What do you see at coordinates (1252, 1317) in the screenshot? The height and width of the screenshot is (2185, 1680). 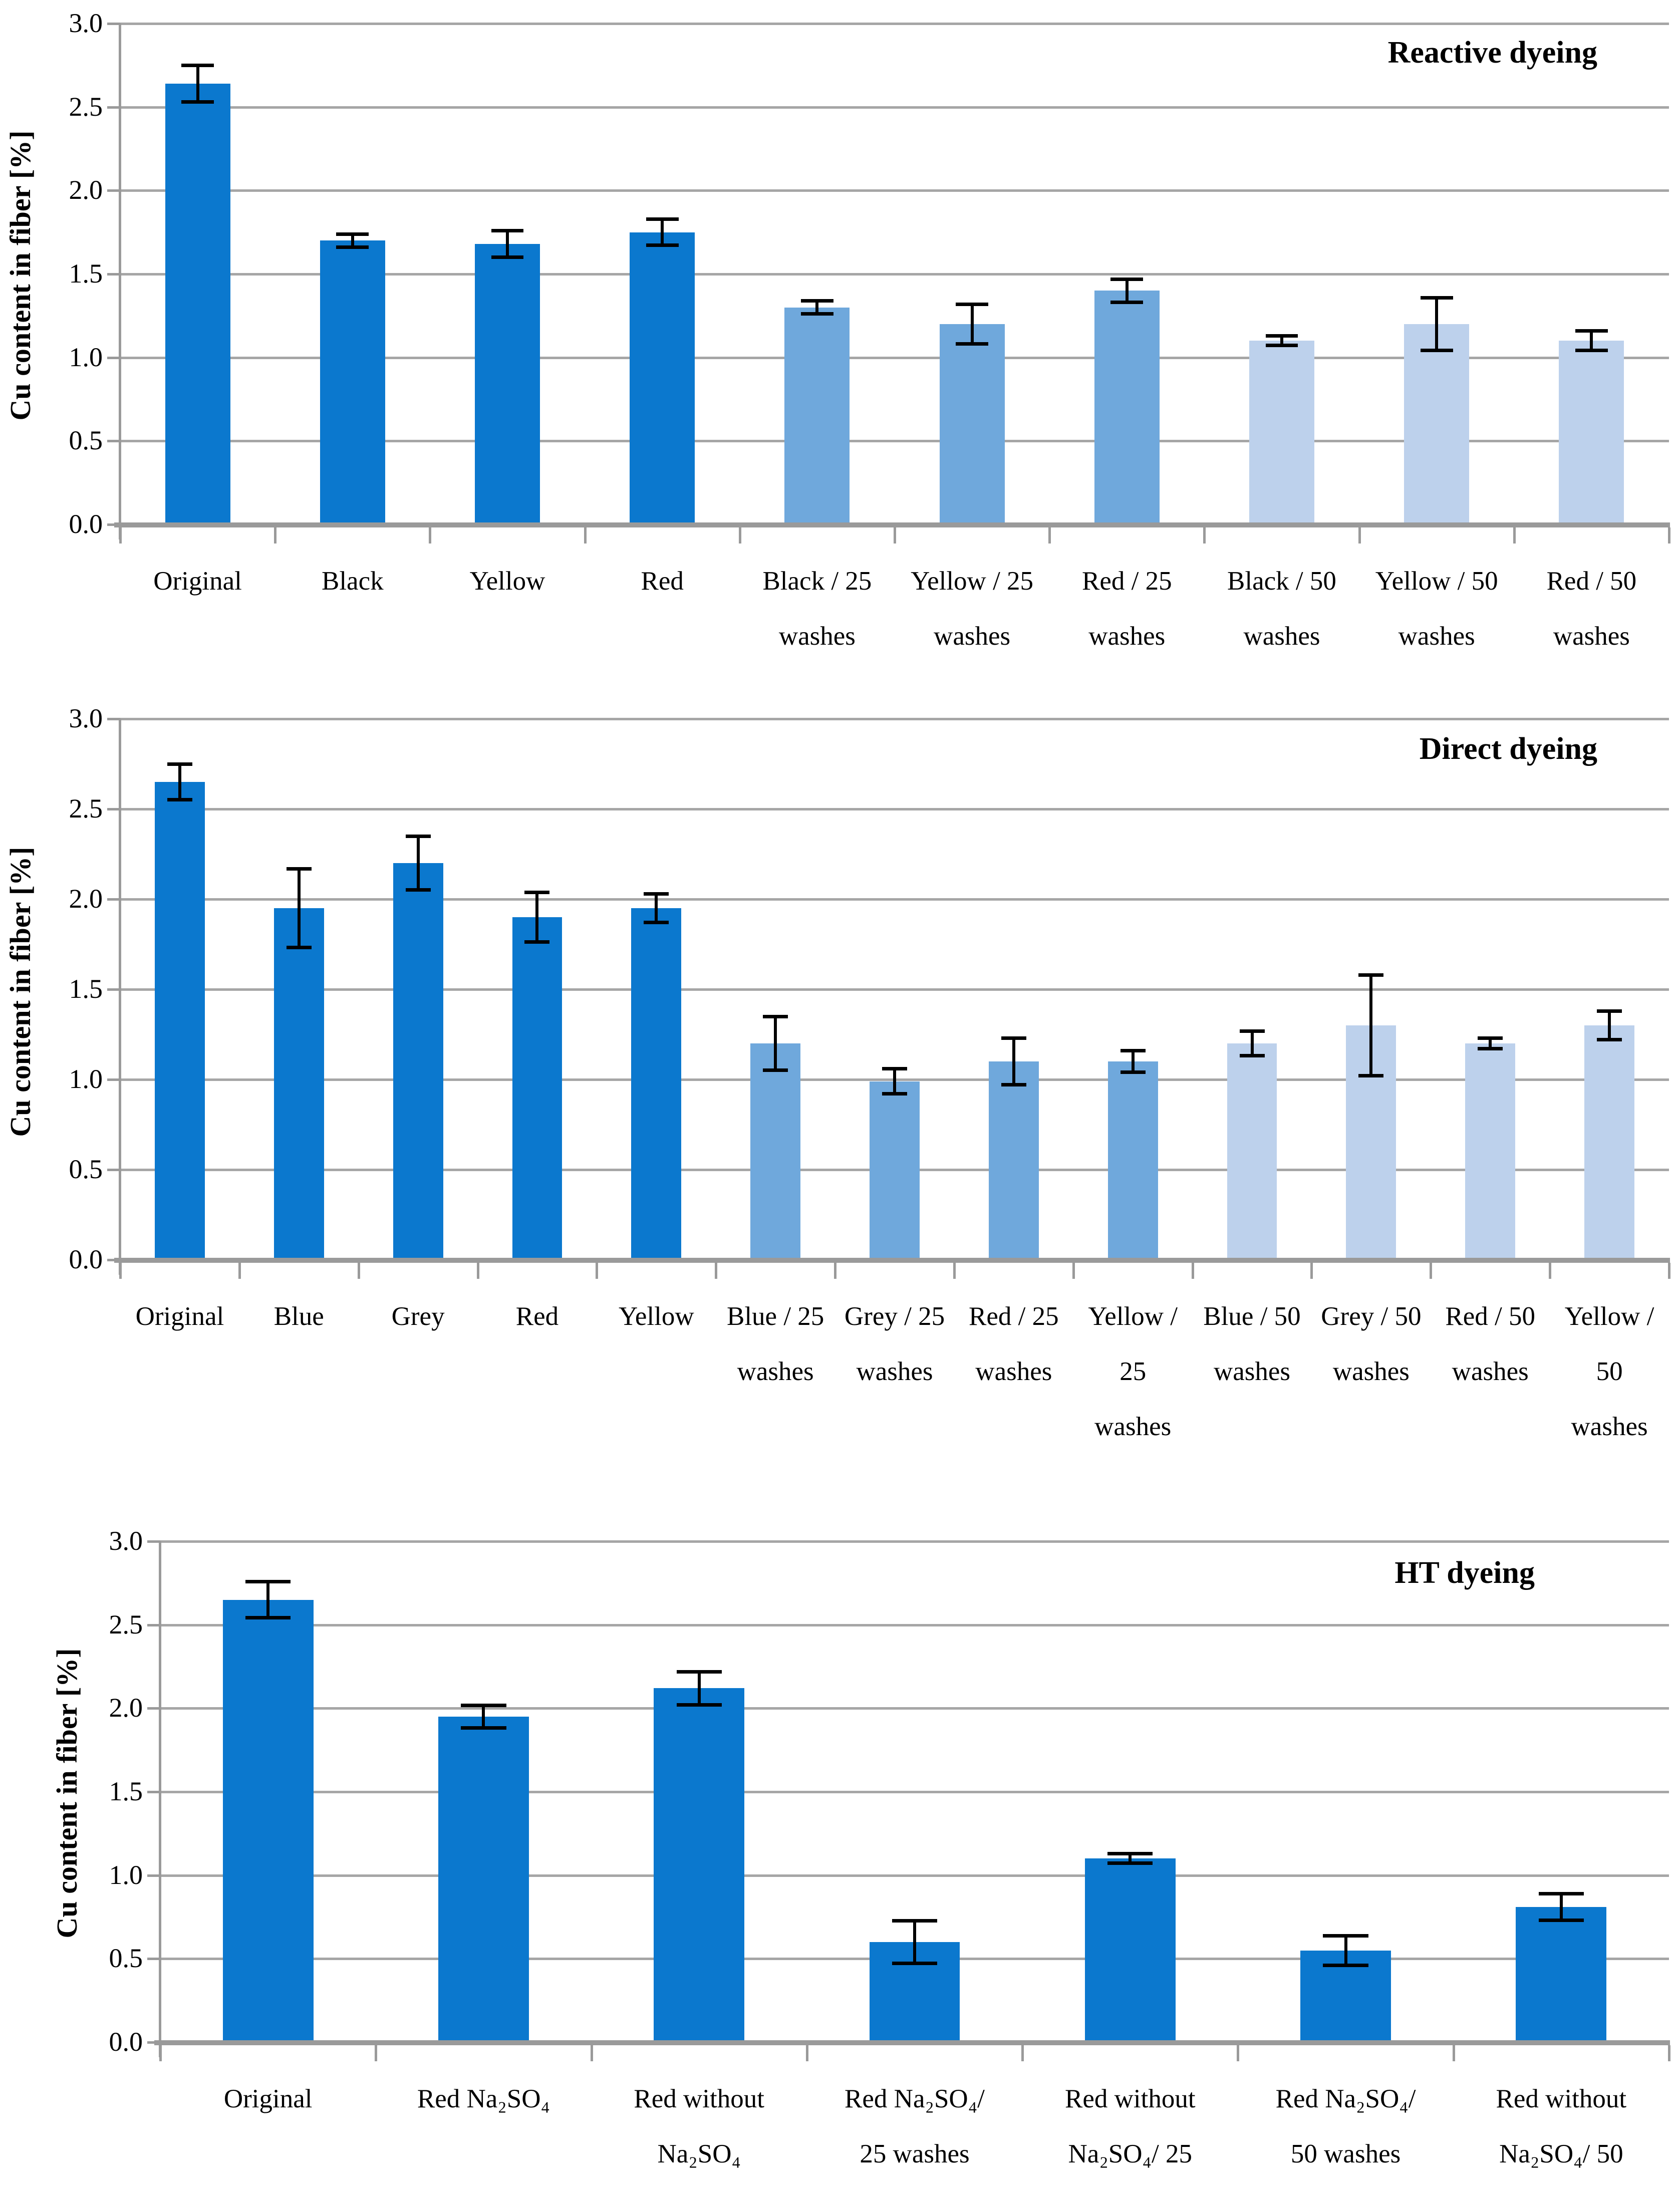 I see `x-category-label-line: Blue / 50` at bounding box center [1252, 1317].